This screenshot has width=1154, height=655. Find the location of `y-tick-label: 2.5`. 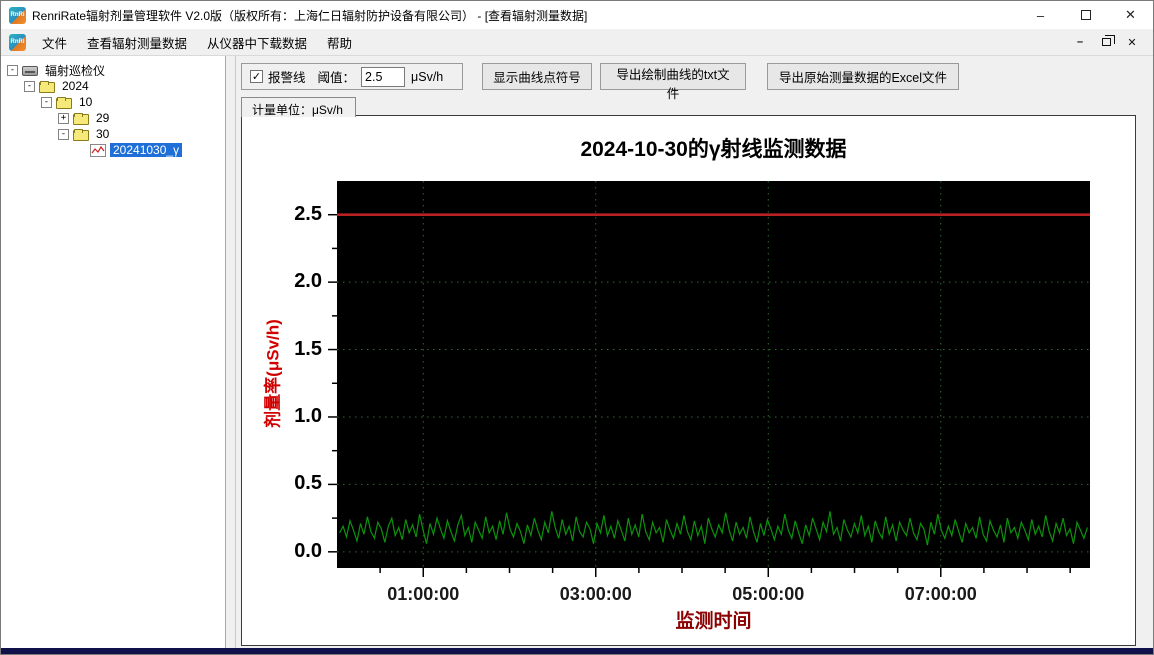

y-tick-label: 2.5 is located at coordinates (308, 213).